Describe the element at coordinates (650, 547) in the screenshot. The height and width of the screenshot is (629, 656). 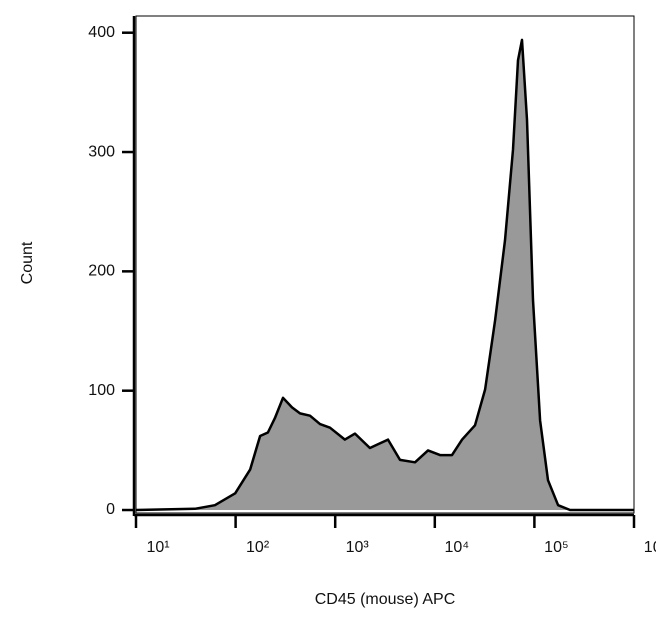
I see `x-tick-label: 10⁶` at that location.